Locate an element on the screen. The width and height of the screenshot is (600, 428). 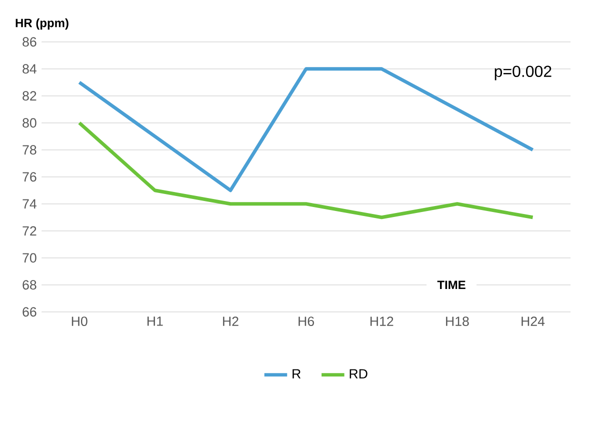
legend-label: RD is located at coordinates (359, 373).